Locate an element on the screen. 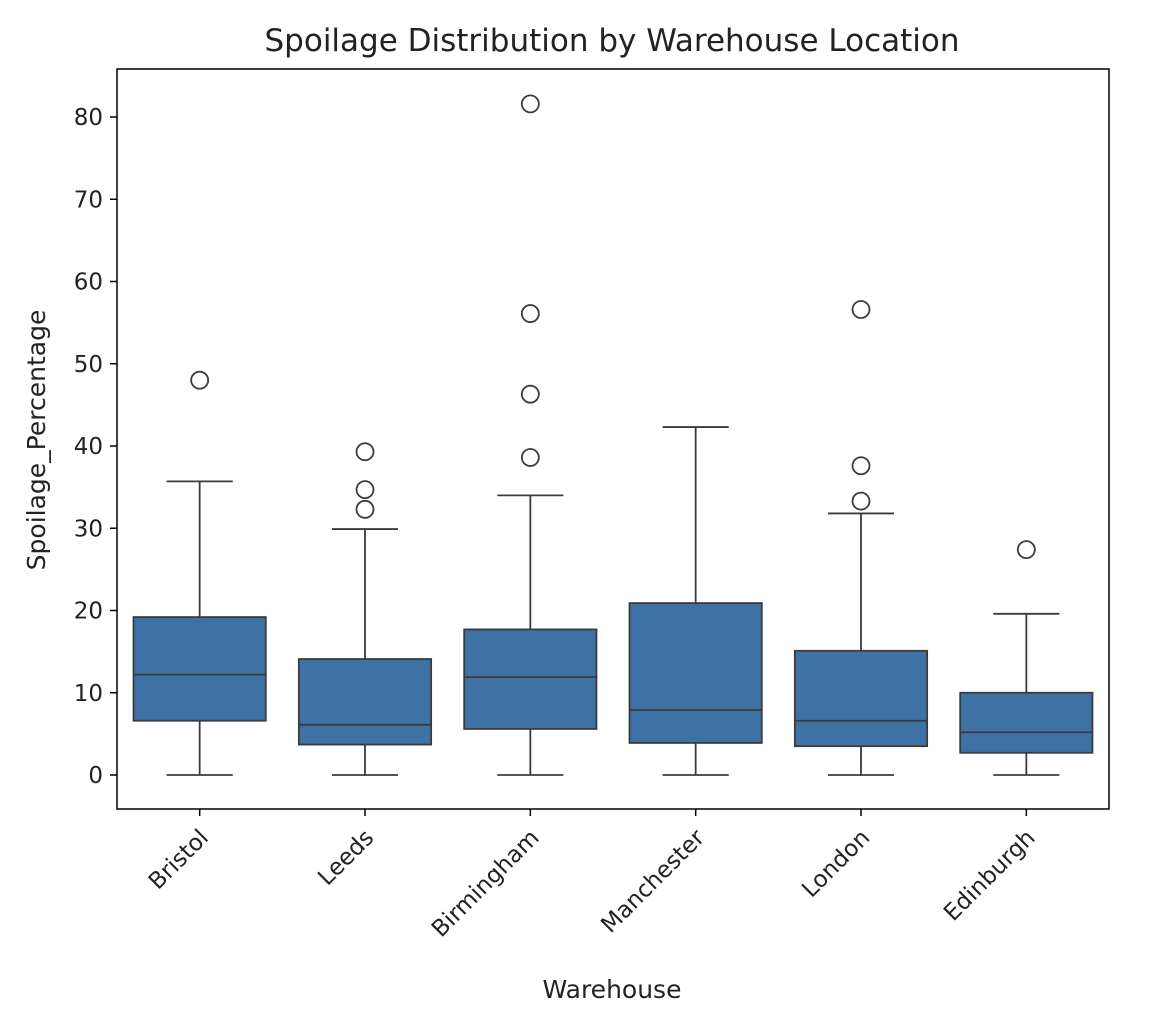 The height and width of the screenshot is (1026, 1172). y-tick-label: 60 is located at coordinates (88, 283).